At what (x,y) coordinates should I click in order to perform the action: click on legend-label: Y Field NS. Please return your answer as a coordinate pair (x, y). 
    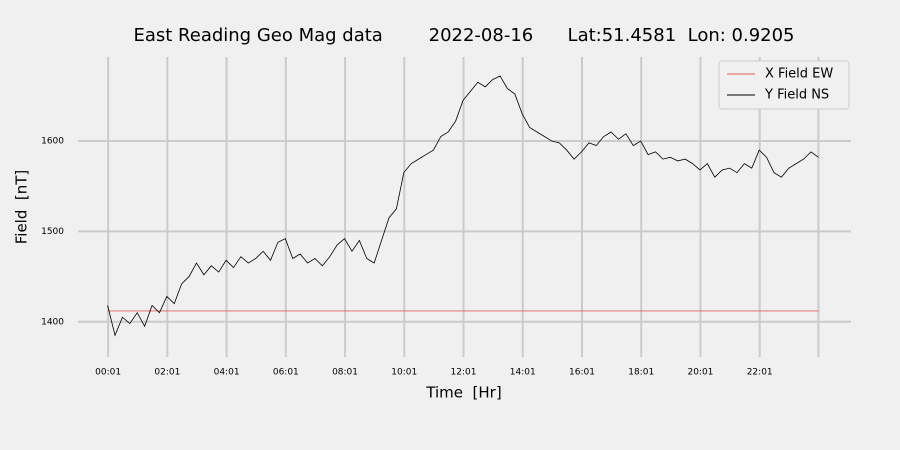
    Looking at the image, I should click on (796, 95).